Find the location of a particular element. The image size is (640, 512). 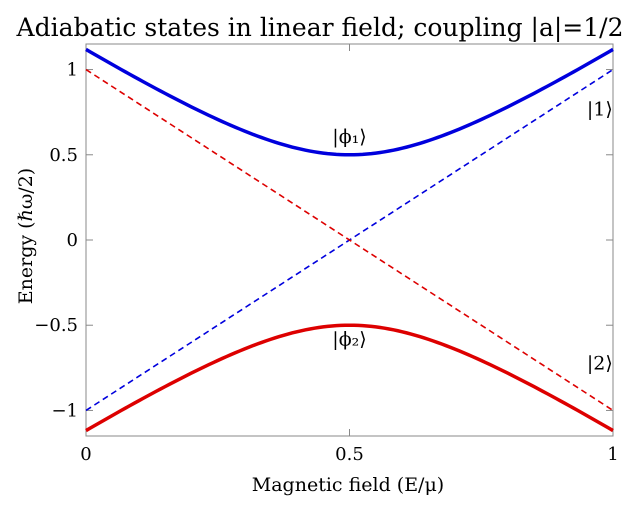

annotation-label: |ϕ₂⟩ is located at coordinates (349, 340).